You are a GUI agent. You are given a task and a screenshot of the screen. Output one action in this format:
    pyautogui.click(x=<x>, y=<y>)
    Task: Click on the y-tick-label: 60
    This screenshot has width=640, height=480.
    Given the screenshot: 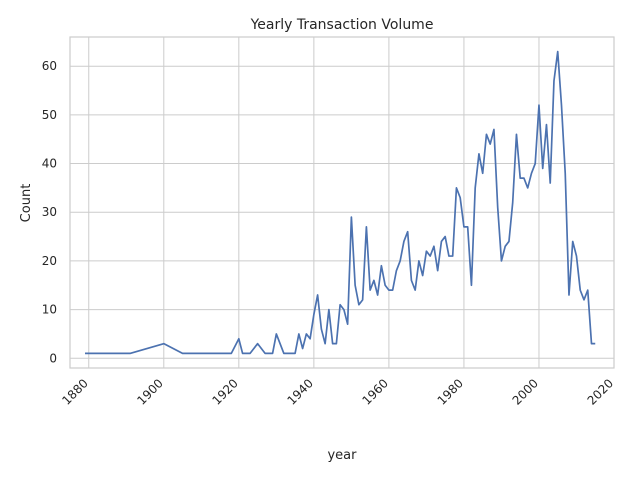 What is the action you would take?
    pyautogui.click(x=49, y=66)
    